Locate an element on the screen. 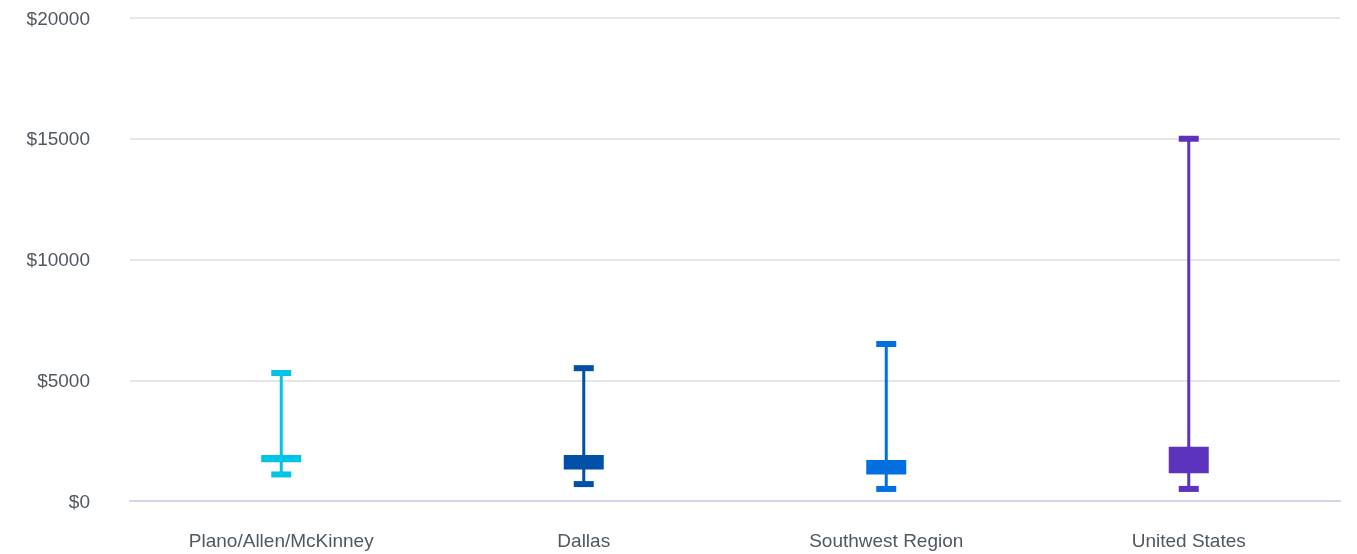 This screenshot has height=554, width=1357. y-tick-label: $10000 is located at coordinates (58, 259).